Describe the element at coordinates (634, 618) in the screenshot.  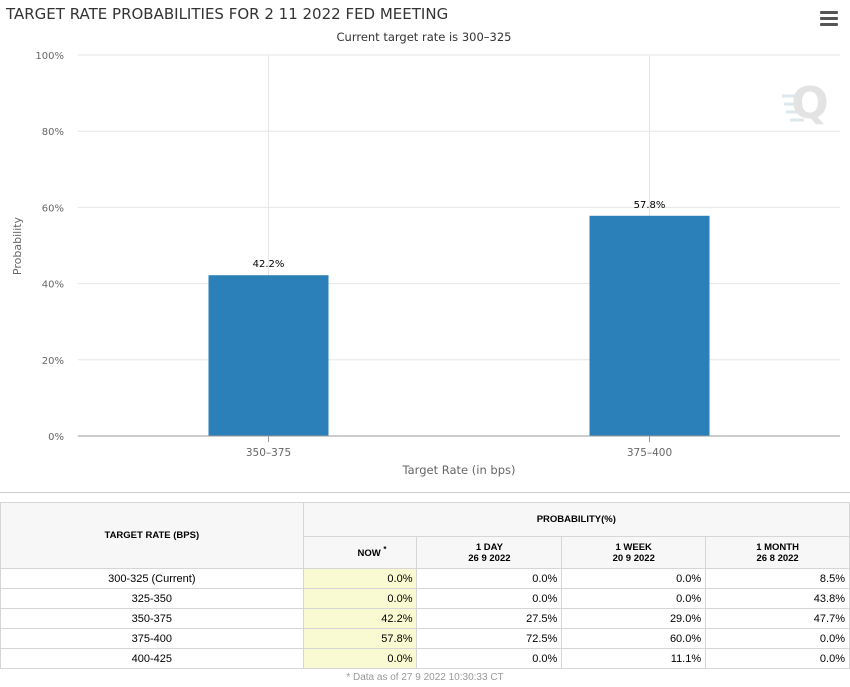
I see `week-cell: 29.0%` at that location.